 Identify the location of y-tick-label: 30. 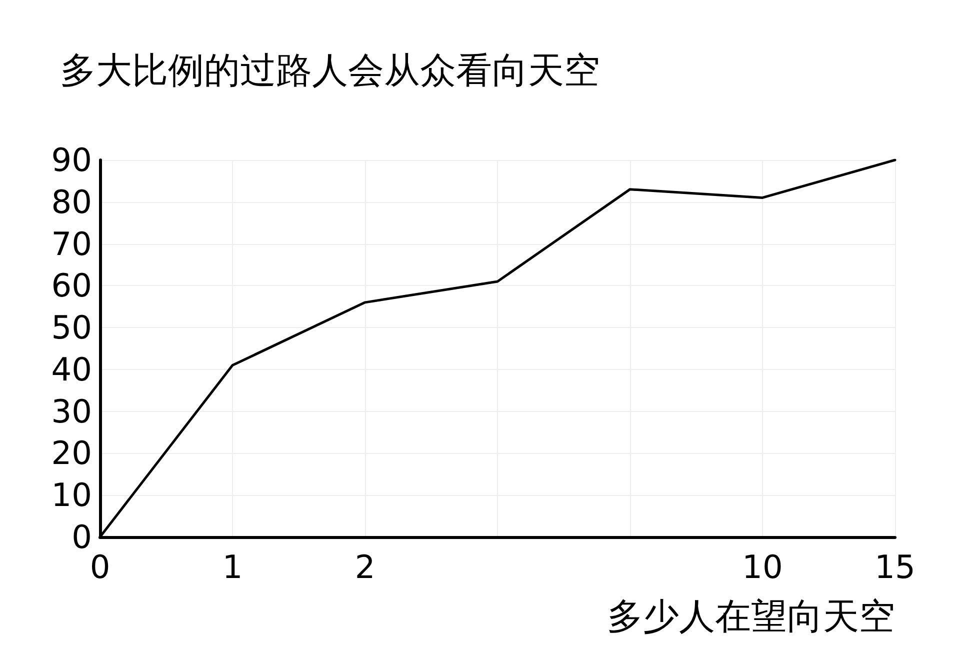
(71, 411).